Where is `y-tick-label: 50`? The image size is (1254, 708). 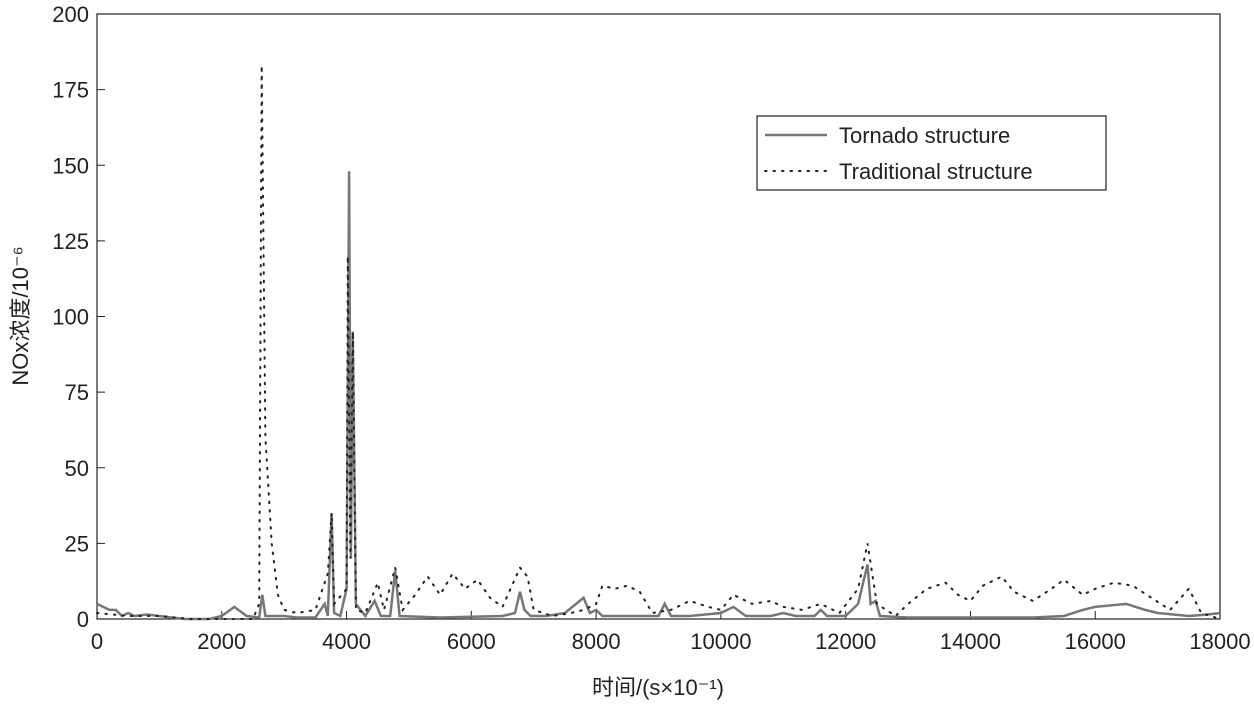 y-tick-label: 50 is located at coordinates (77, 468).